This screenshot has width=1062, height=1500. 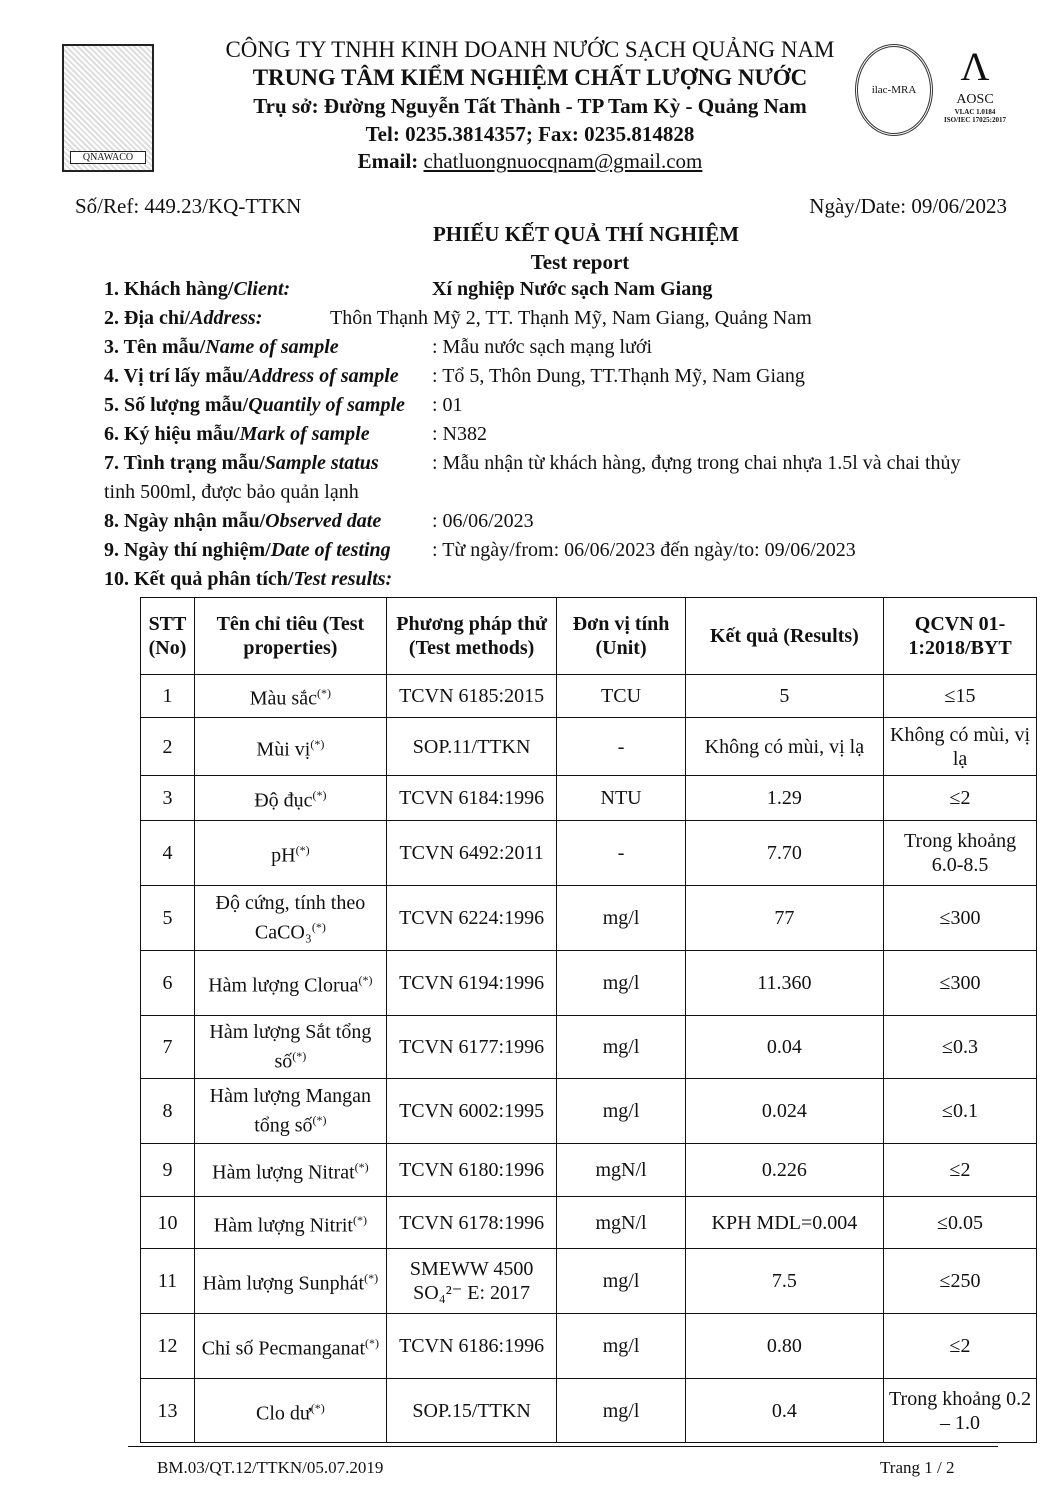 What do you see at coordinates (167, 696) in the screenshot?
I see `cell-text: 1` at bounding box center [167, 696].